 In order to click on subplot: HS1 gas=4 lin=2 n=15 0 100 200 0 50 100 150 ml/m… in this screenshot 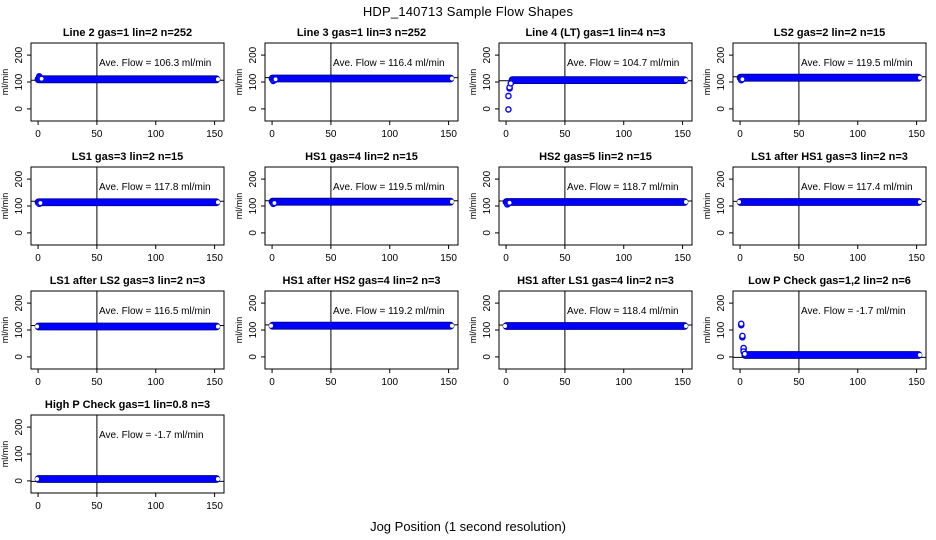, I will do `click(351, 210)`.